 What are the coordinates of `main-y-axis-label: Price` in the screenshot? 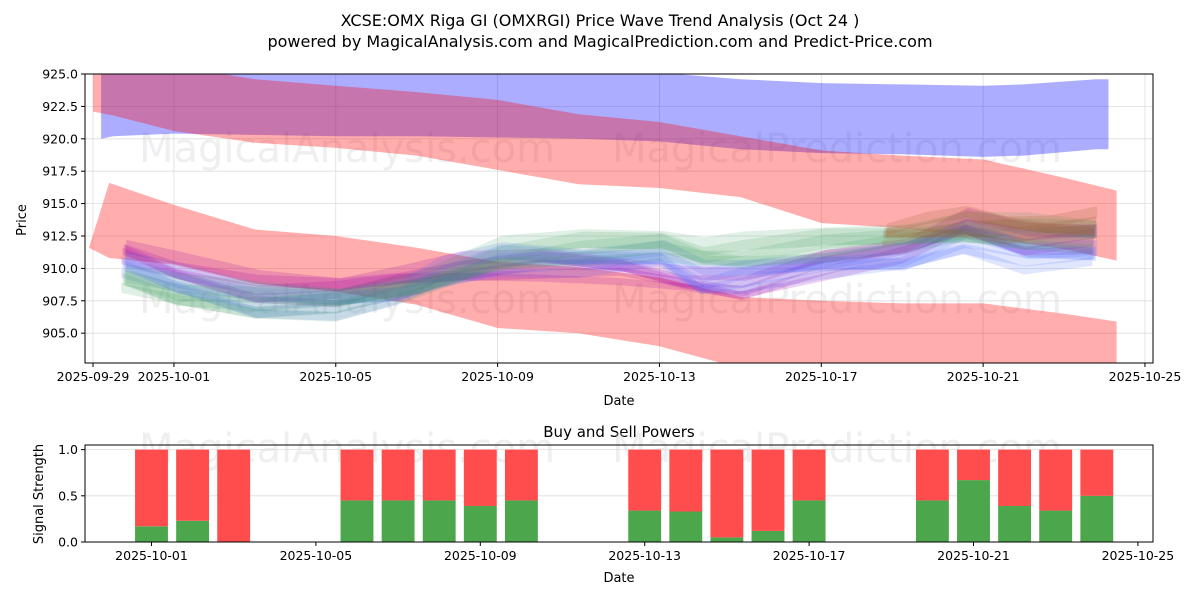 It's located at (22, 220).